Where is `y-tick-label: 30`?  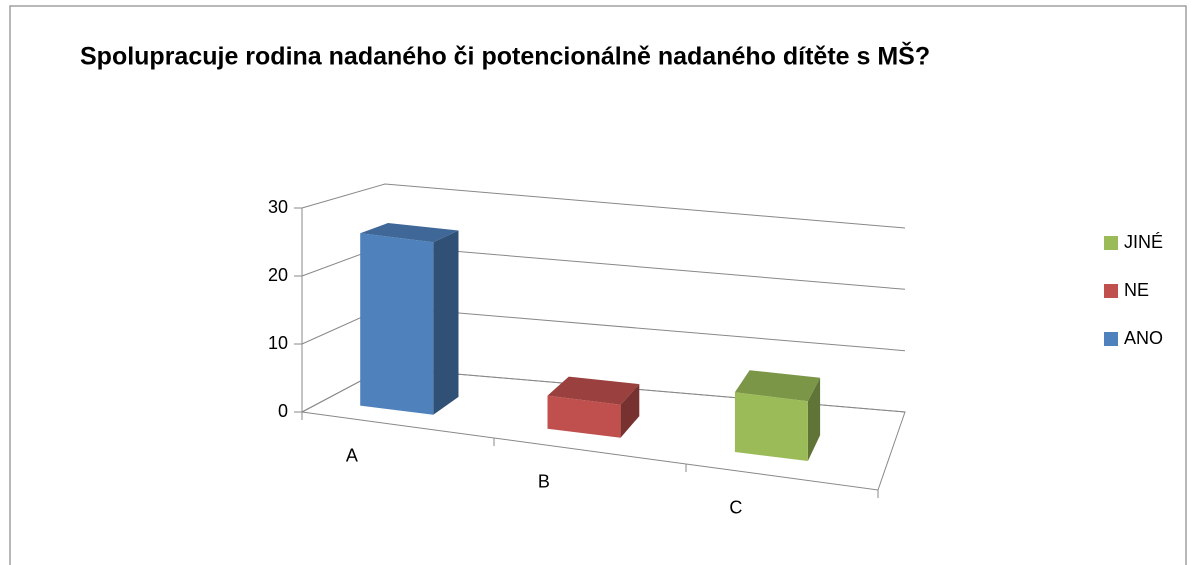 y-tick-label: 30 is located at coordinates (278, 207).